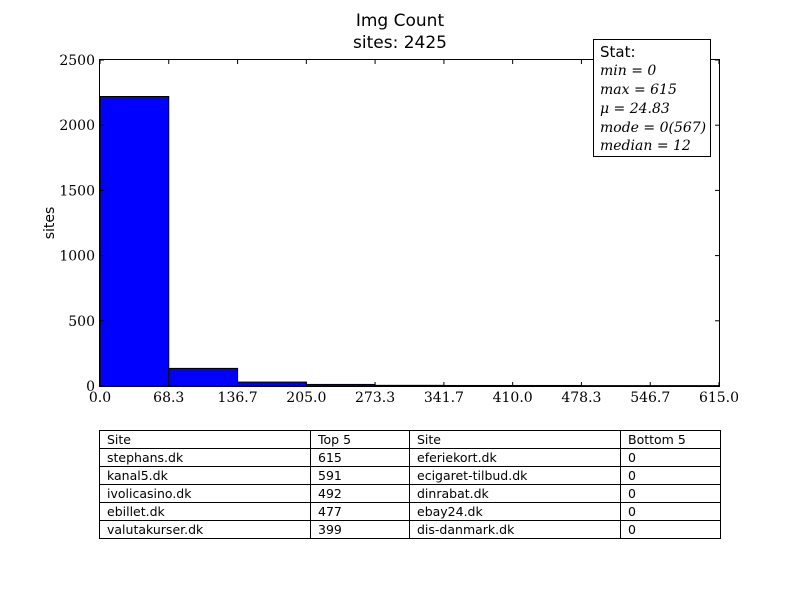 The height and width of the screenshot is (600, 800). I want to click on table-row: stephans.dk 615 eferiekort.dk 0, so click(410, 457).